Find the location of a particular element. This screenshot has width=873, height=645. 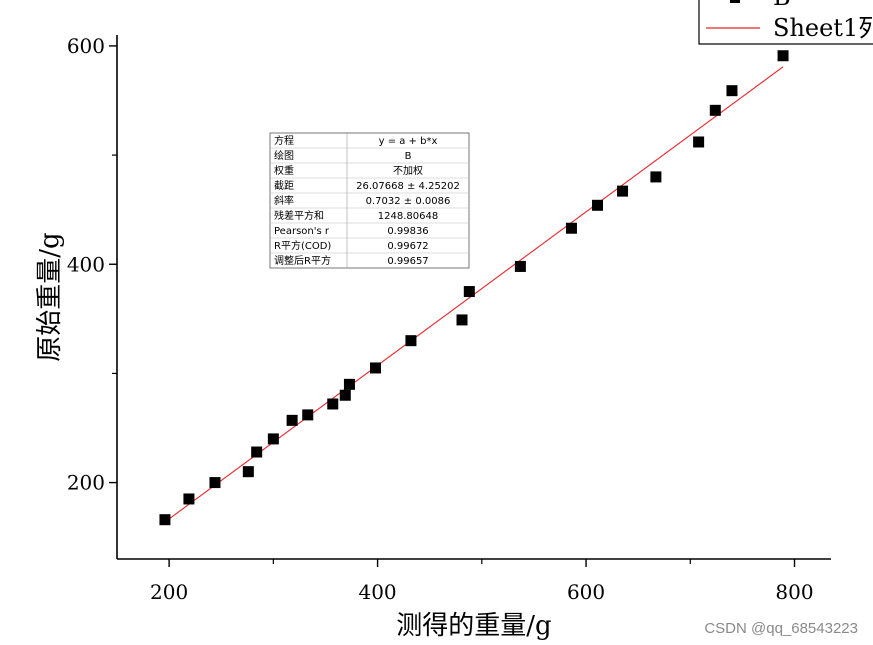

x-tick-label: 200 is located at coordinates (169, 592).